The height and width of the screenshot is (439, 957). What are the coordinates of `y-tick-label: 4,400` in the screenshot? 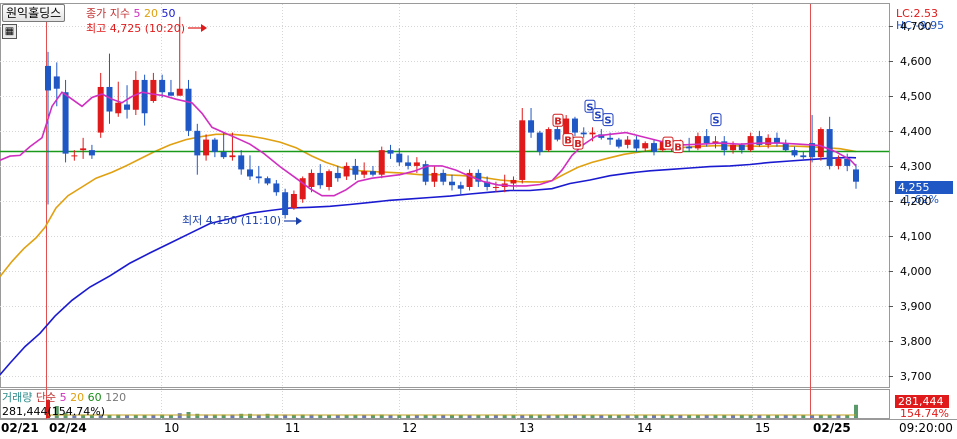 It's located at (916, 131).